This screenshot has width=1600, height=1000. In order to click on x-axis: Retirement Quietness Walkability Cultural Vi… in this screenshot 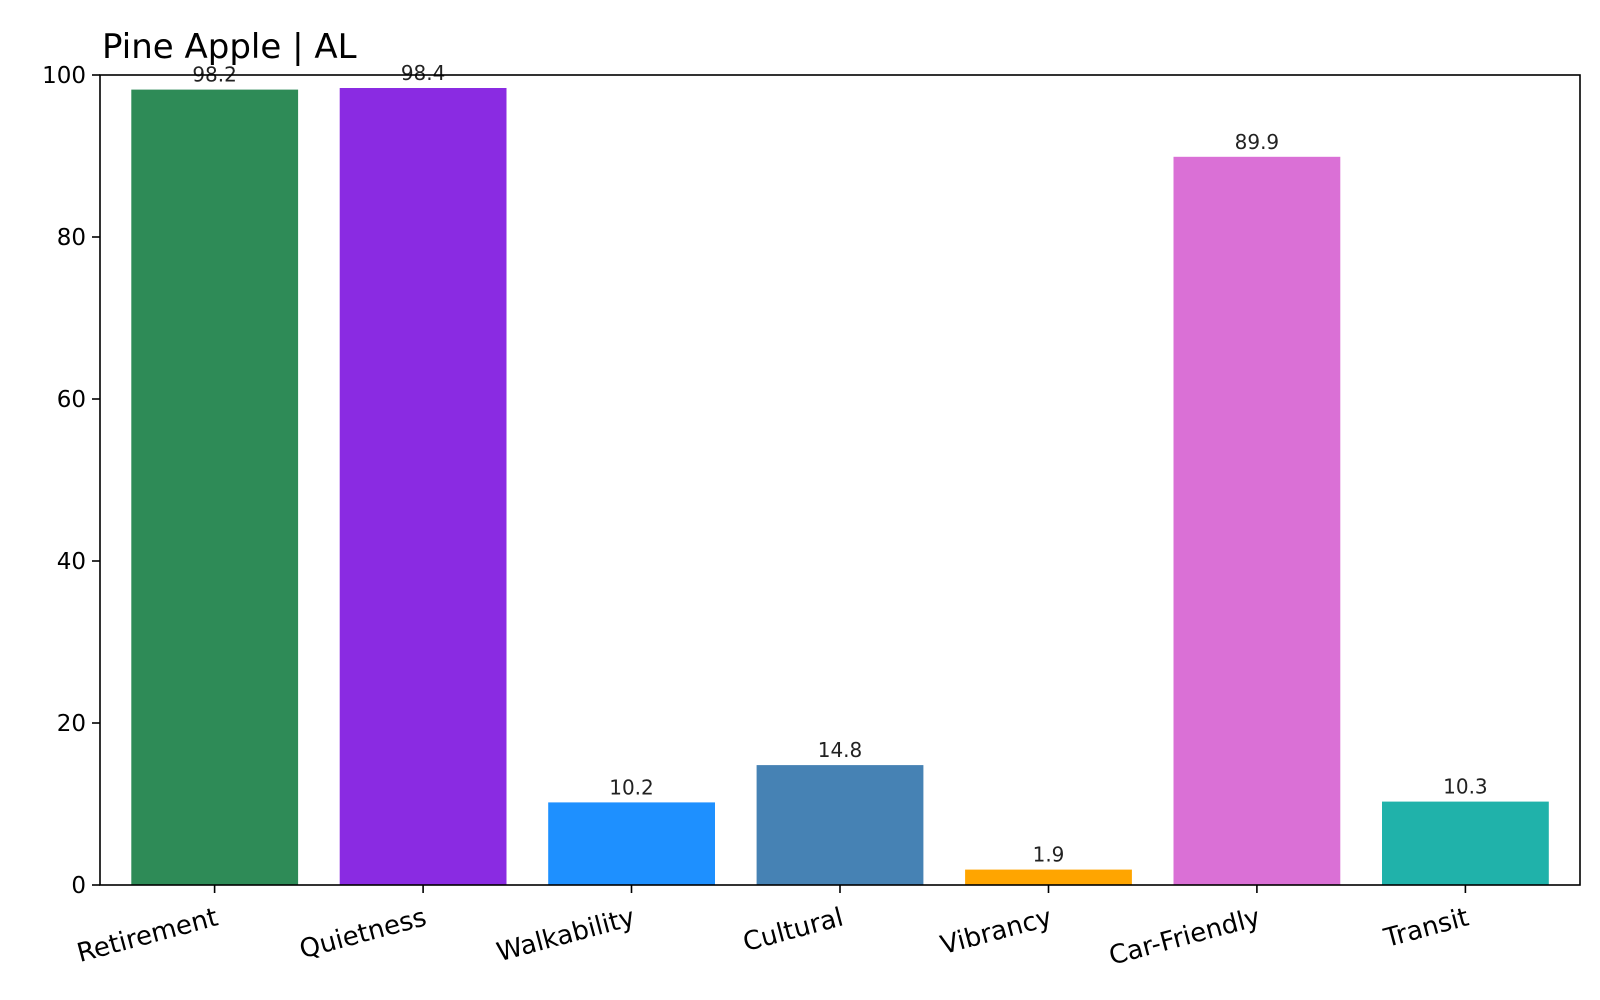, I will do `click(773, 928)`.